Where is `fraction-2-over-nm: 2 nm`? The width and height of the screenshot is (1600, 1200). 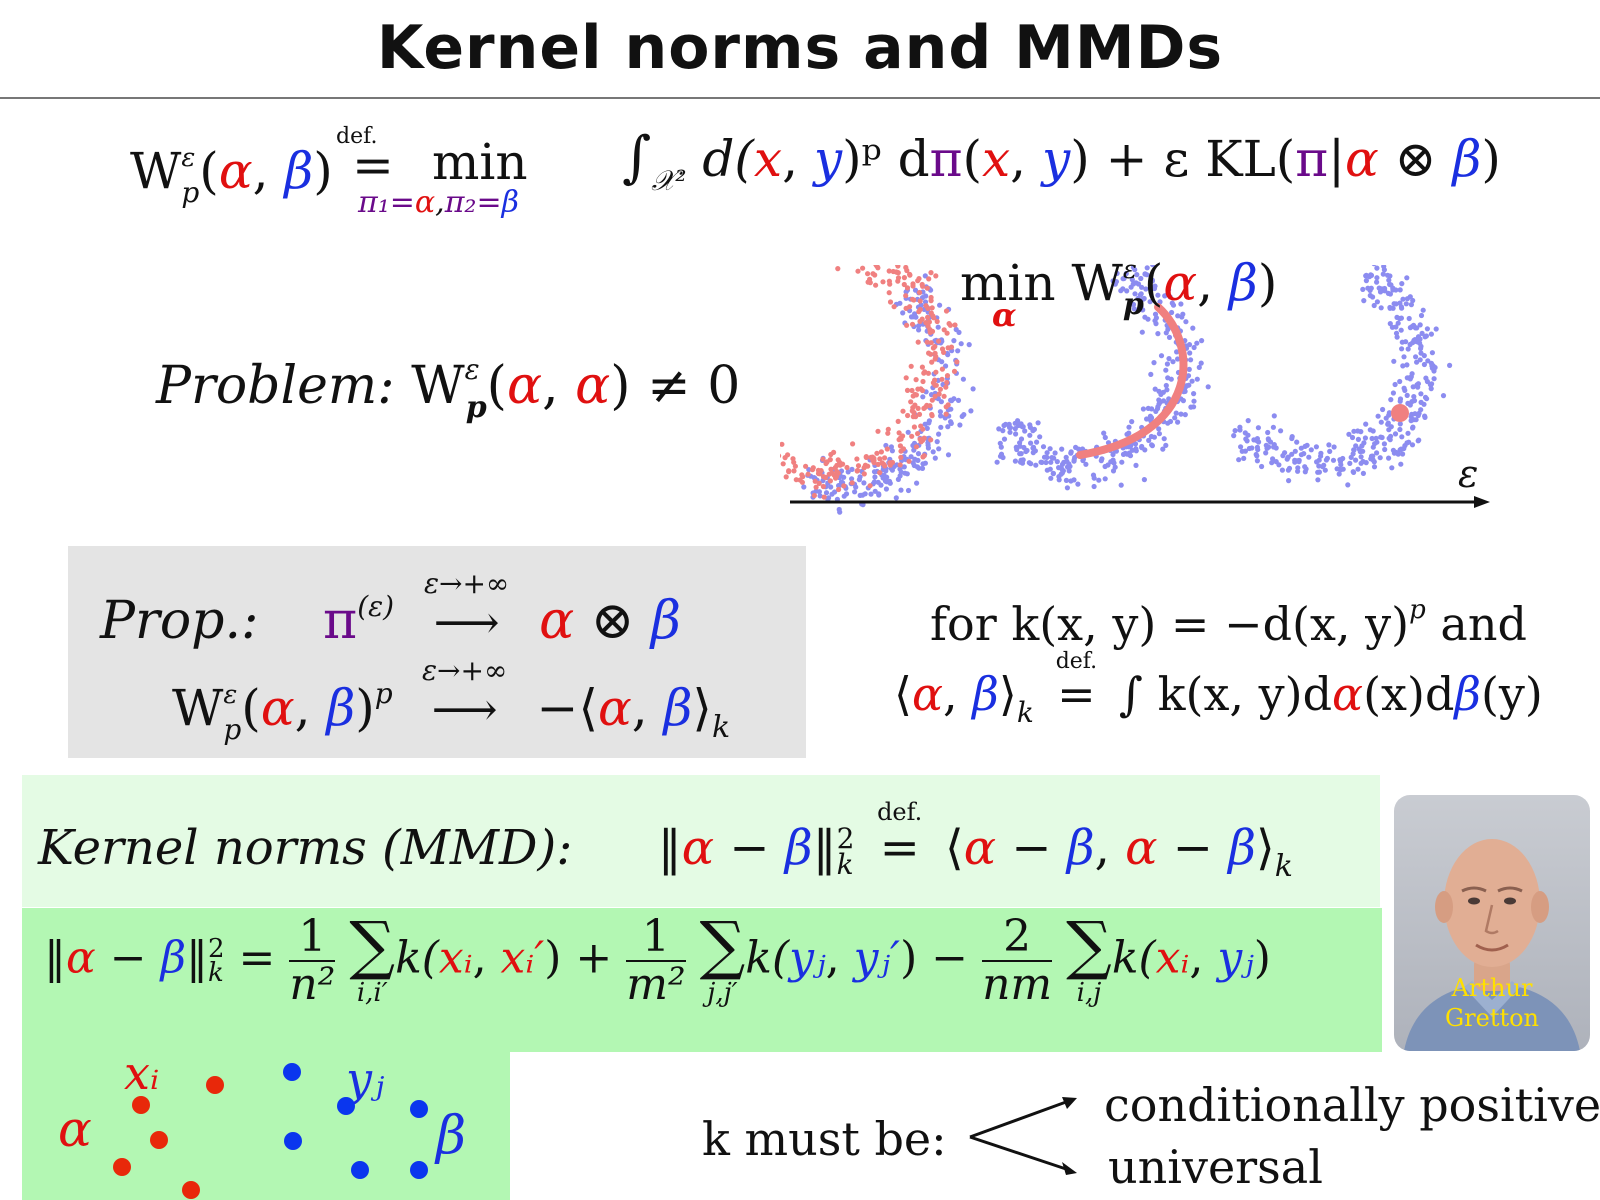
fraction-2-over-nm: 2 nm is located at coordinates (1017, 960).